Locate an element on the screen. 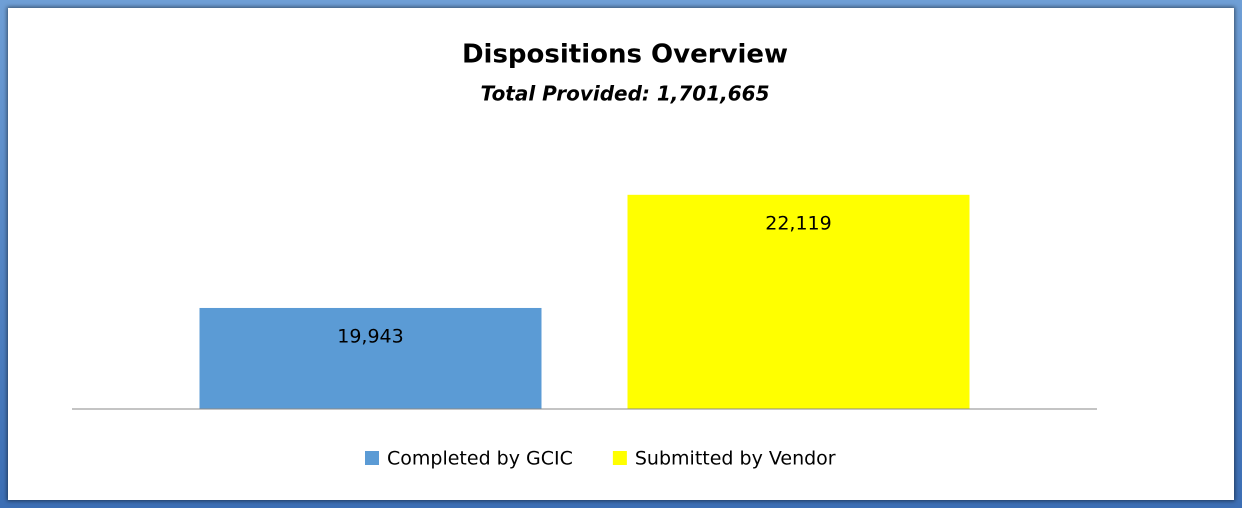 This screenshot has height=508, width=1242. legend-label: Submitted by Vendor is located at coordinates (735, 459).